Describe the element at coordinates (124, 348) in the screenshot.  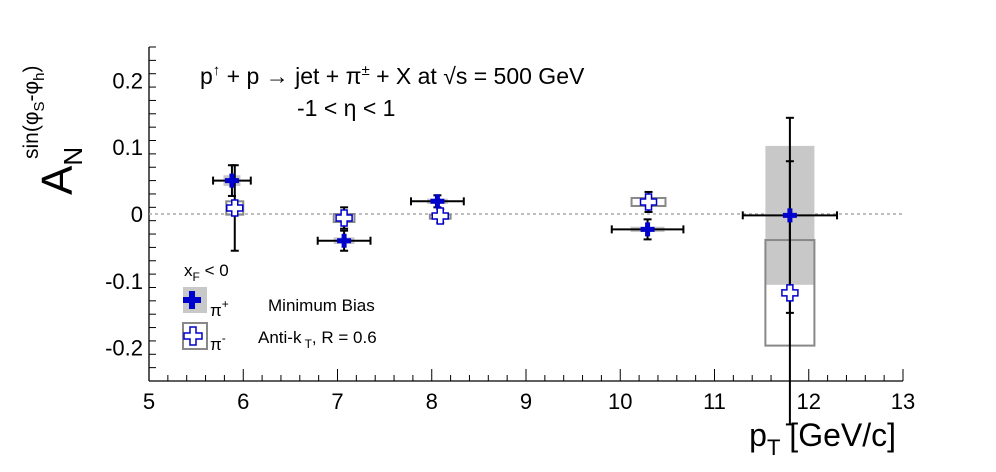
I see `y-tick-label: -0.2` at that location.